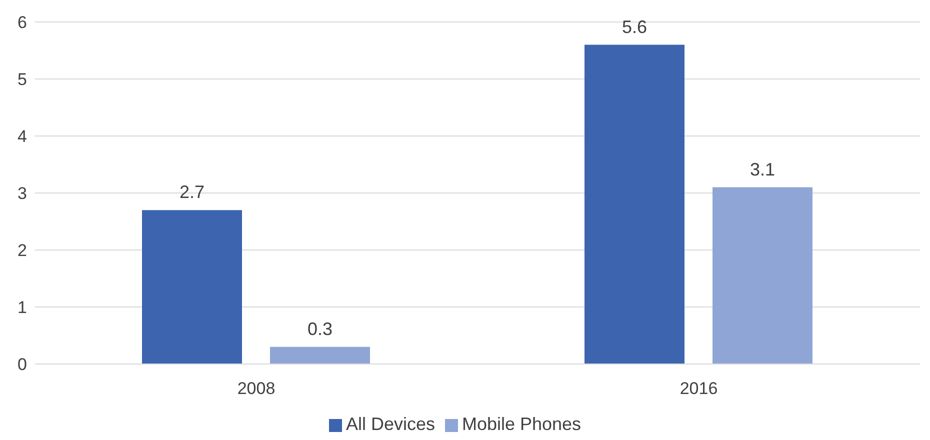  I want to click on data-label: 5.6, so click(635, 26).